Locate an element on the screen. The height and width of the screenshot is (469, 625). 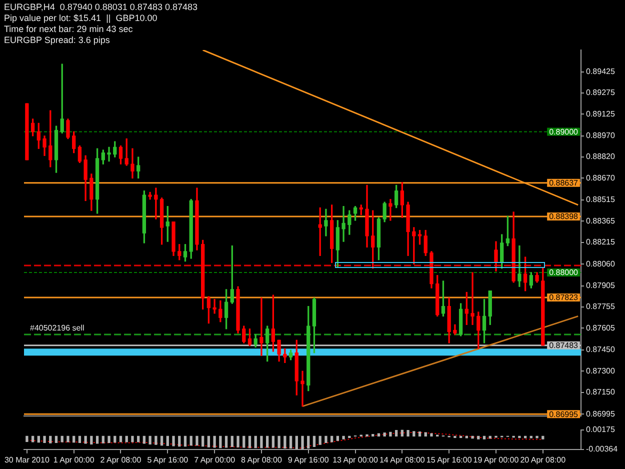
y-tick-label: 0.87150 is located at coordinates (601, 391).